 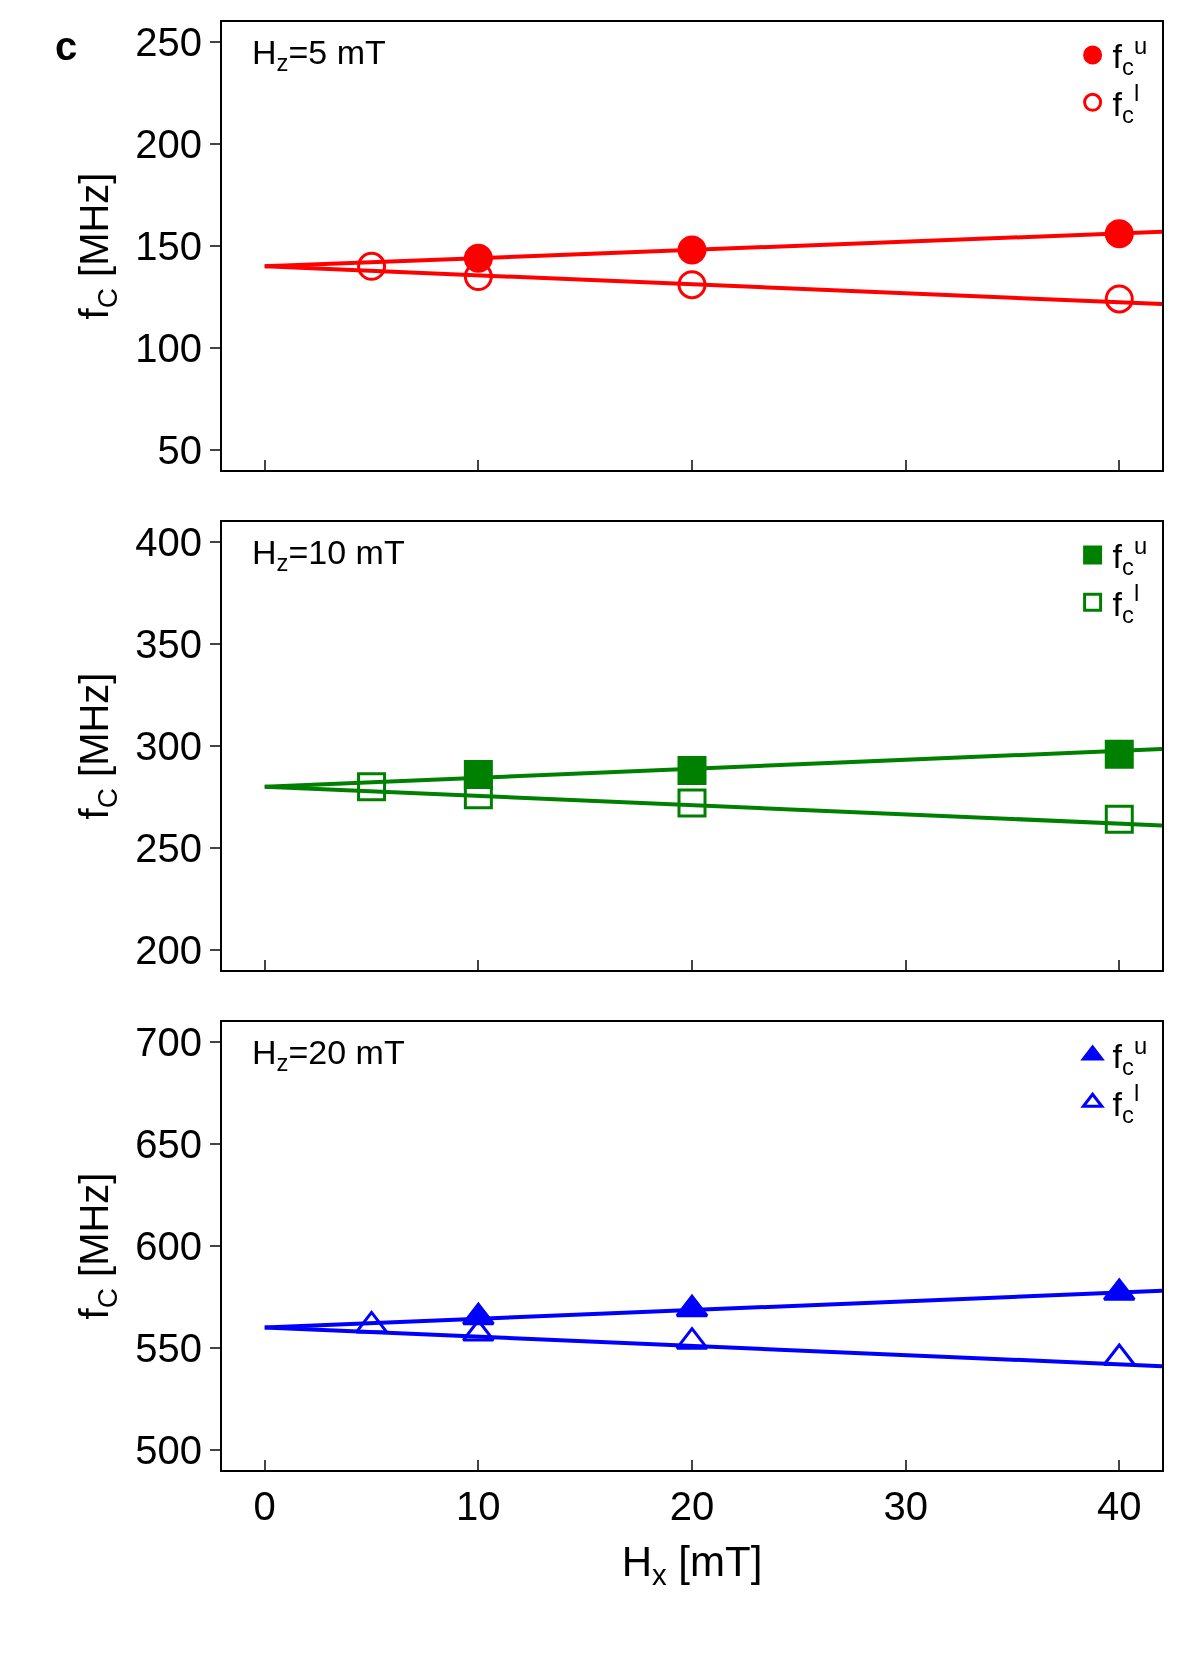 What do you see at coordinates (168, 1144) in the screenshot?
I see `y-tick-label: 650` at bounding box center [168, 1144].